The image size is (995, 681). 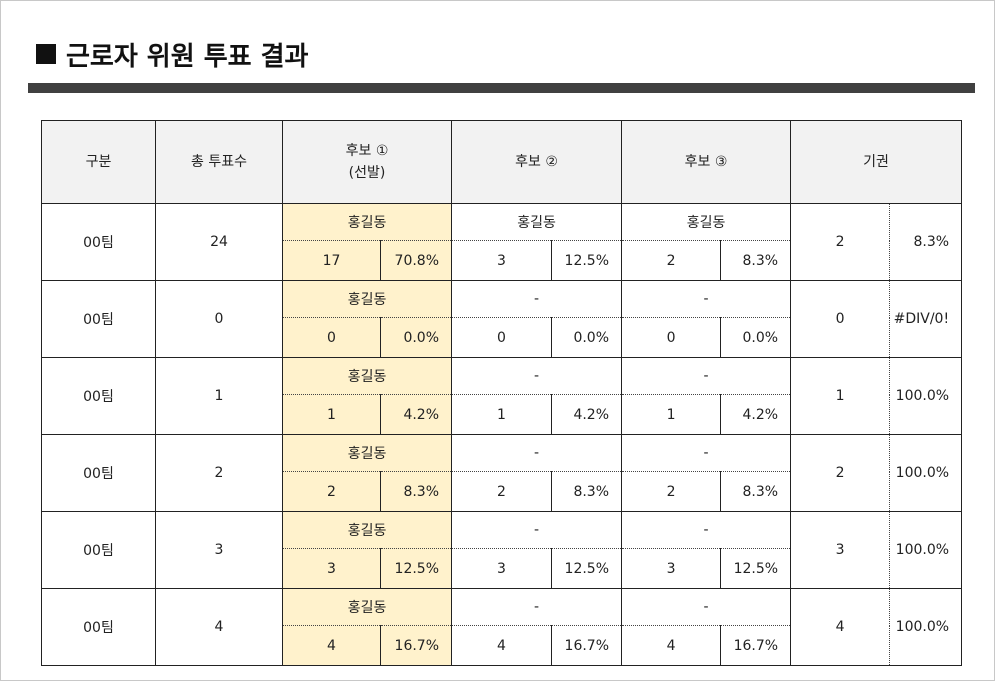 What do you see at coordinates (219, 550) in the screenshot?
I see `total-cell: 3` at bounding box center [219, 550].